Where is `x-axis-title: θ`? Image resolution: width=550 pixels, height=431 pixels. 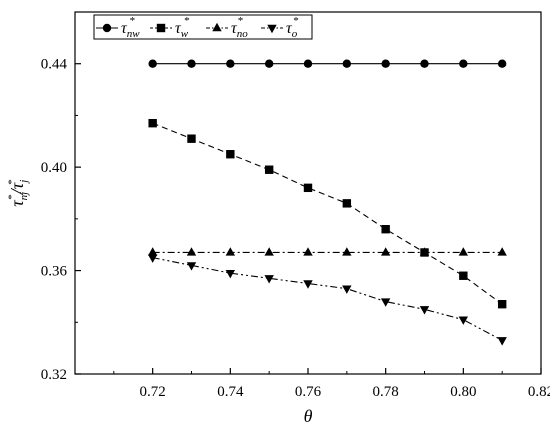 x-axis-title: θ is located at coordinates (308, 416).